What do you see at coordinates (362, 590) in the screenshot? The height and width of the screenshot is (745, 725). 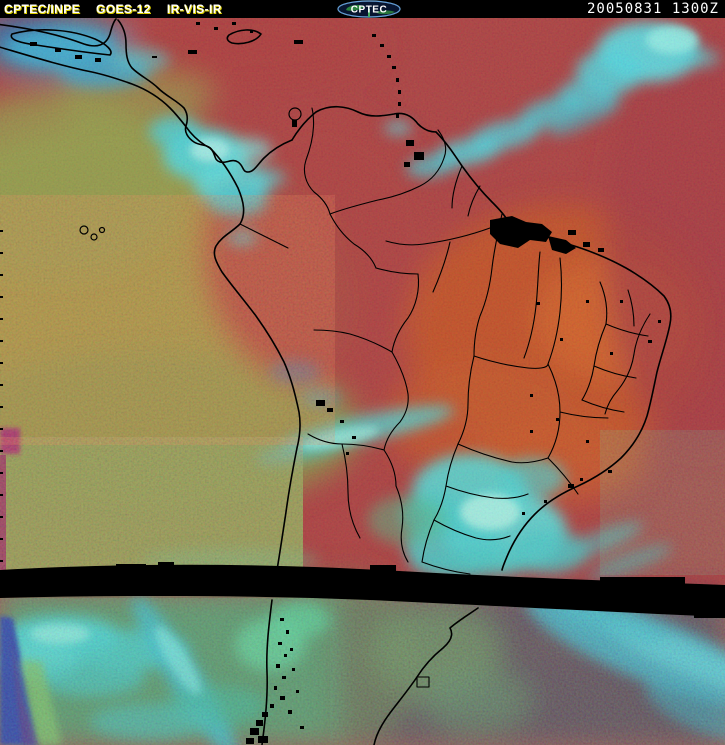 I see `no-data-band` at bounding box center [362, 590].